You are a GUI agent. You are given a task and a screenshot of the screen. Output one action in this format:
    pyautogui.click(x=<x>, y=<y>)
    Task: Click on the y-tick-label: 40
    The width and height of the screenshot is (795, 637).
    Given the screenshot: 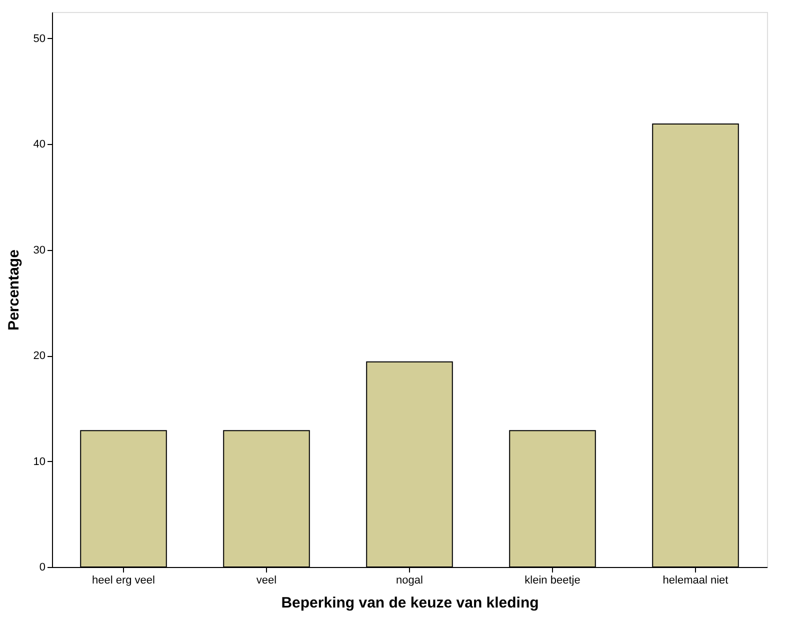 What is the action you would take?
    pyautogui.click(x=39, y=144)
    